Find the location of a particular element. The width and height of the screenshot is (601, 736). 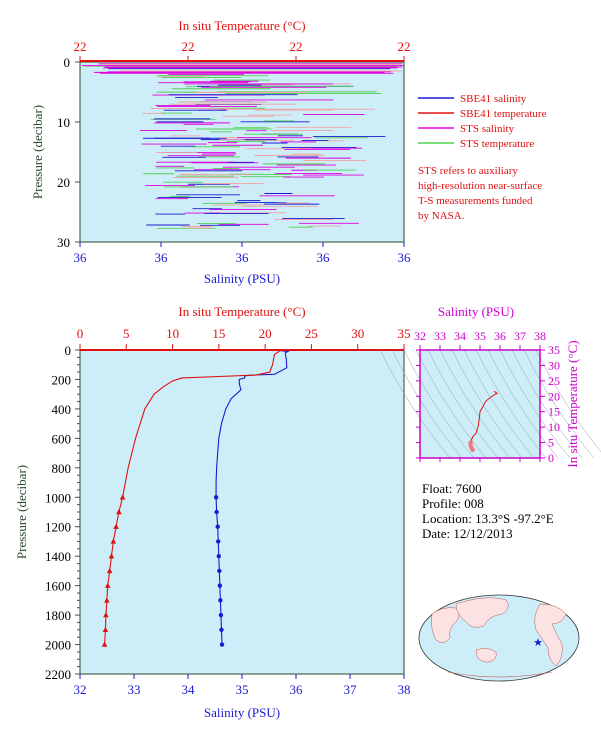

ts-plot-area is located at coordinates (480, 404).